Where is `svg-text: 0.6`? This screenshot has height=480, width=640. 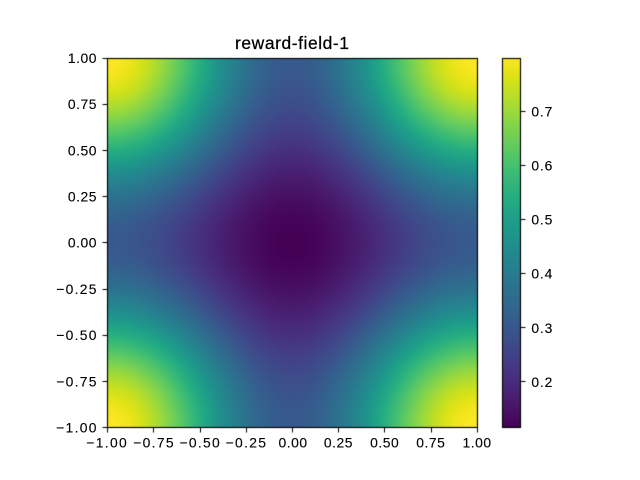
svg-text: 0.6 is located at coordinates (541, 165).